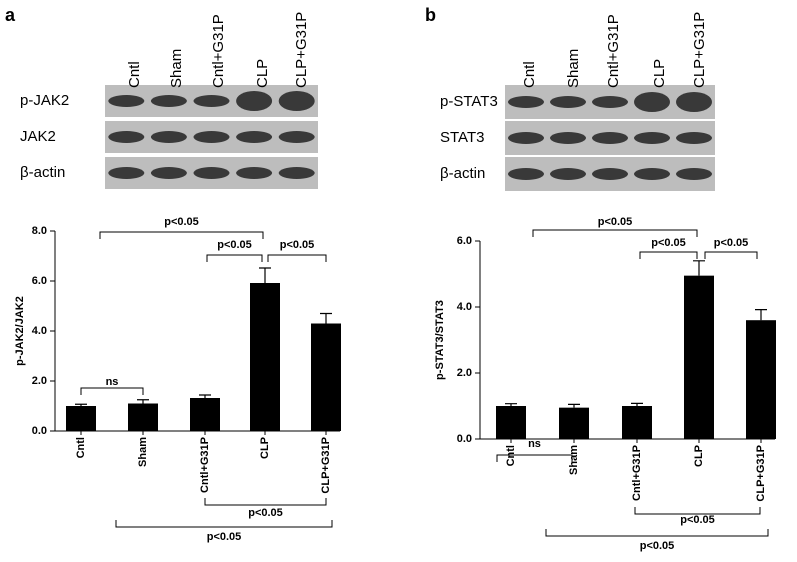 The height and width of the screenshot is (562, 797). Describe the element at coordinates (39, 231) in the screenshot. I see `y-tick-label: 8.0` at that location.